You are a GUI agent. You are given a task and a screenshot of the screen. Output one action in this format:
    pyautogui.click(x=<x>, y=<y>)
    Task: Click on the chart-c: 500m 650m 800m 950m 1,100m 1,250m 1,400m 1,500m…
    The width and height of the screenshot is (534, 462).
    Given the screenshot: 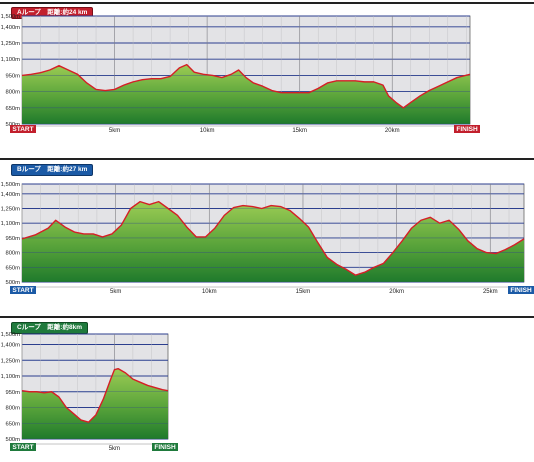 What is the action you would take?
    pyautogui.click(x=89, y=392)
    